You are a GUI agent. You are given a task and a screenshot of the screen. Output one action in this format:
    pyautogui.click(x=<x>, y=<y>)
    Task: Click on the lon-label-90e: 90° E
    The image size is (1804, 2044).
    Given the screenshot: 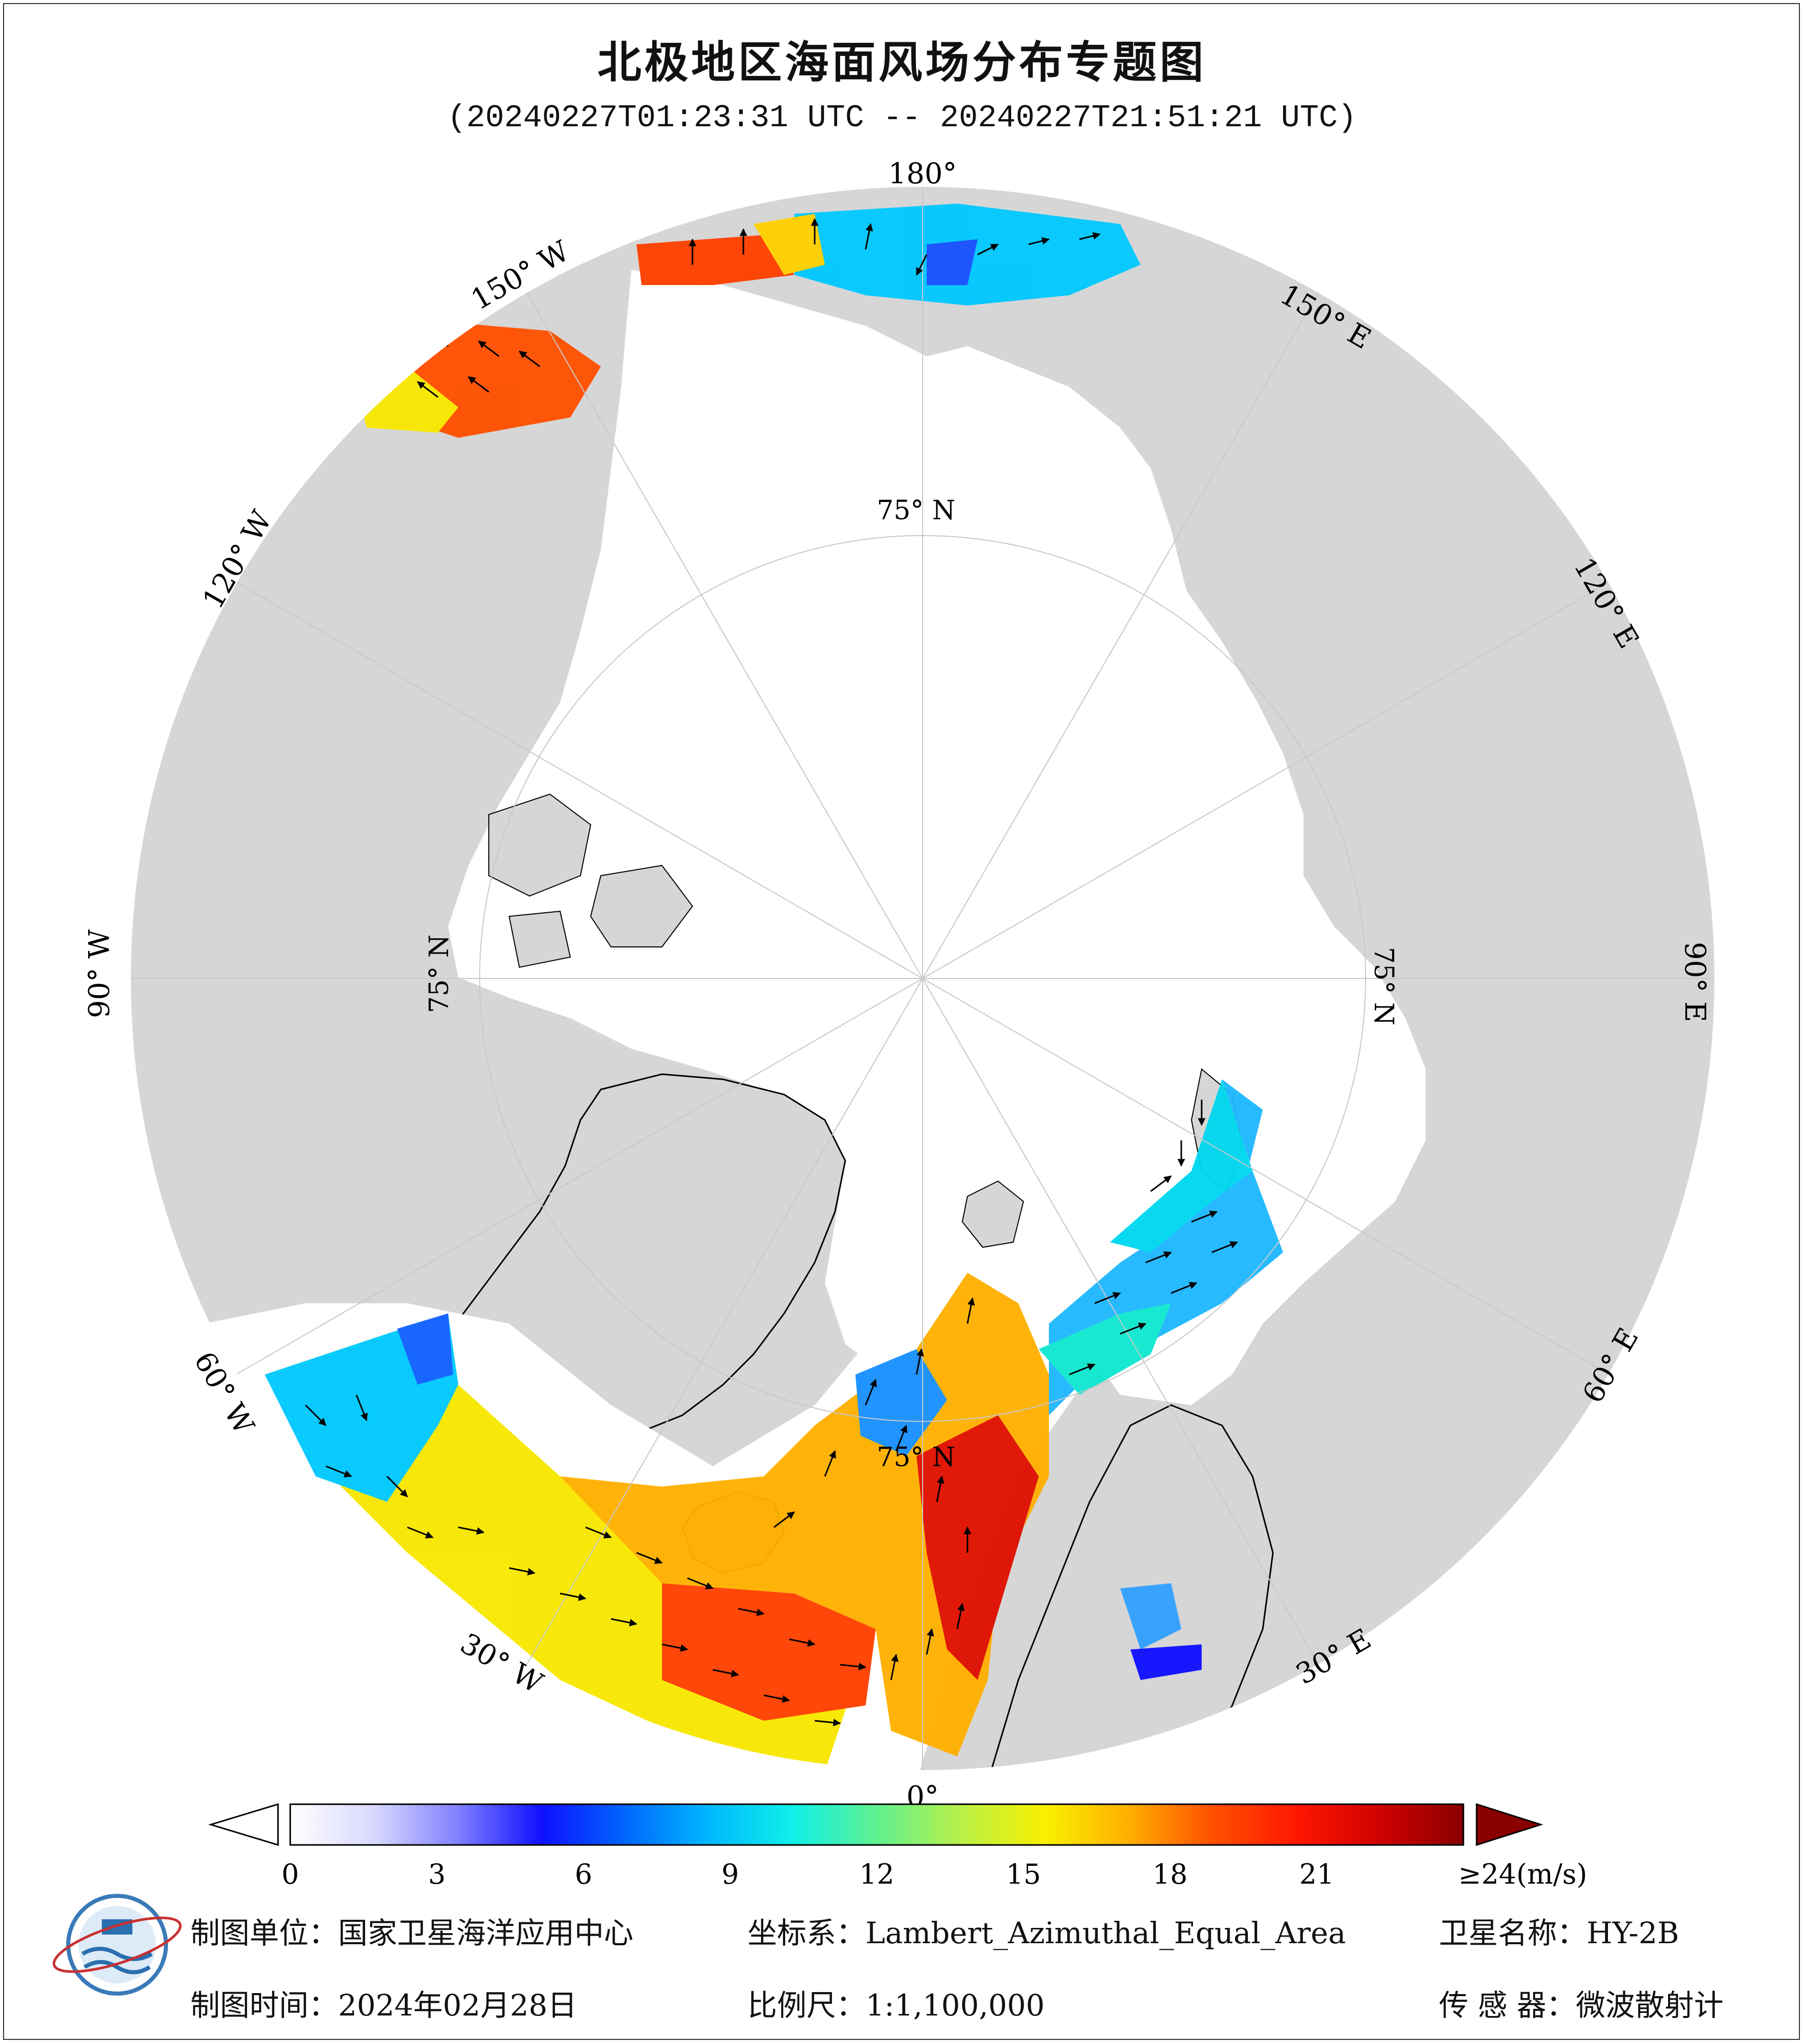 What is the action you would take?
    pyautogui.click(x=1694, y=982)
    